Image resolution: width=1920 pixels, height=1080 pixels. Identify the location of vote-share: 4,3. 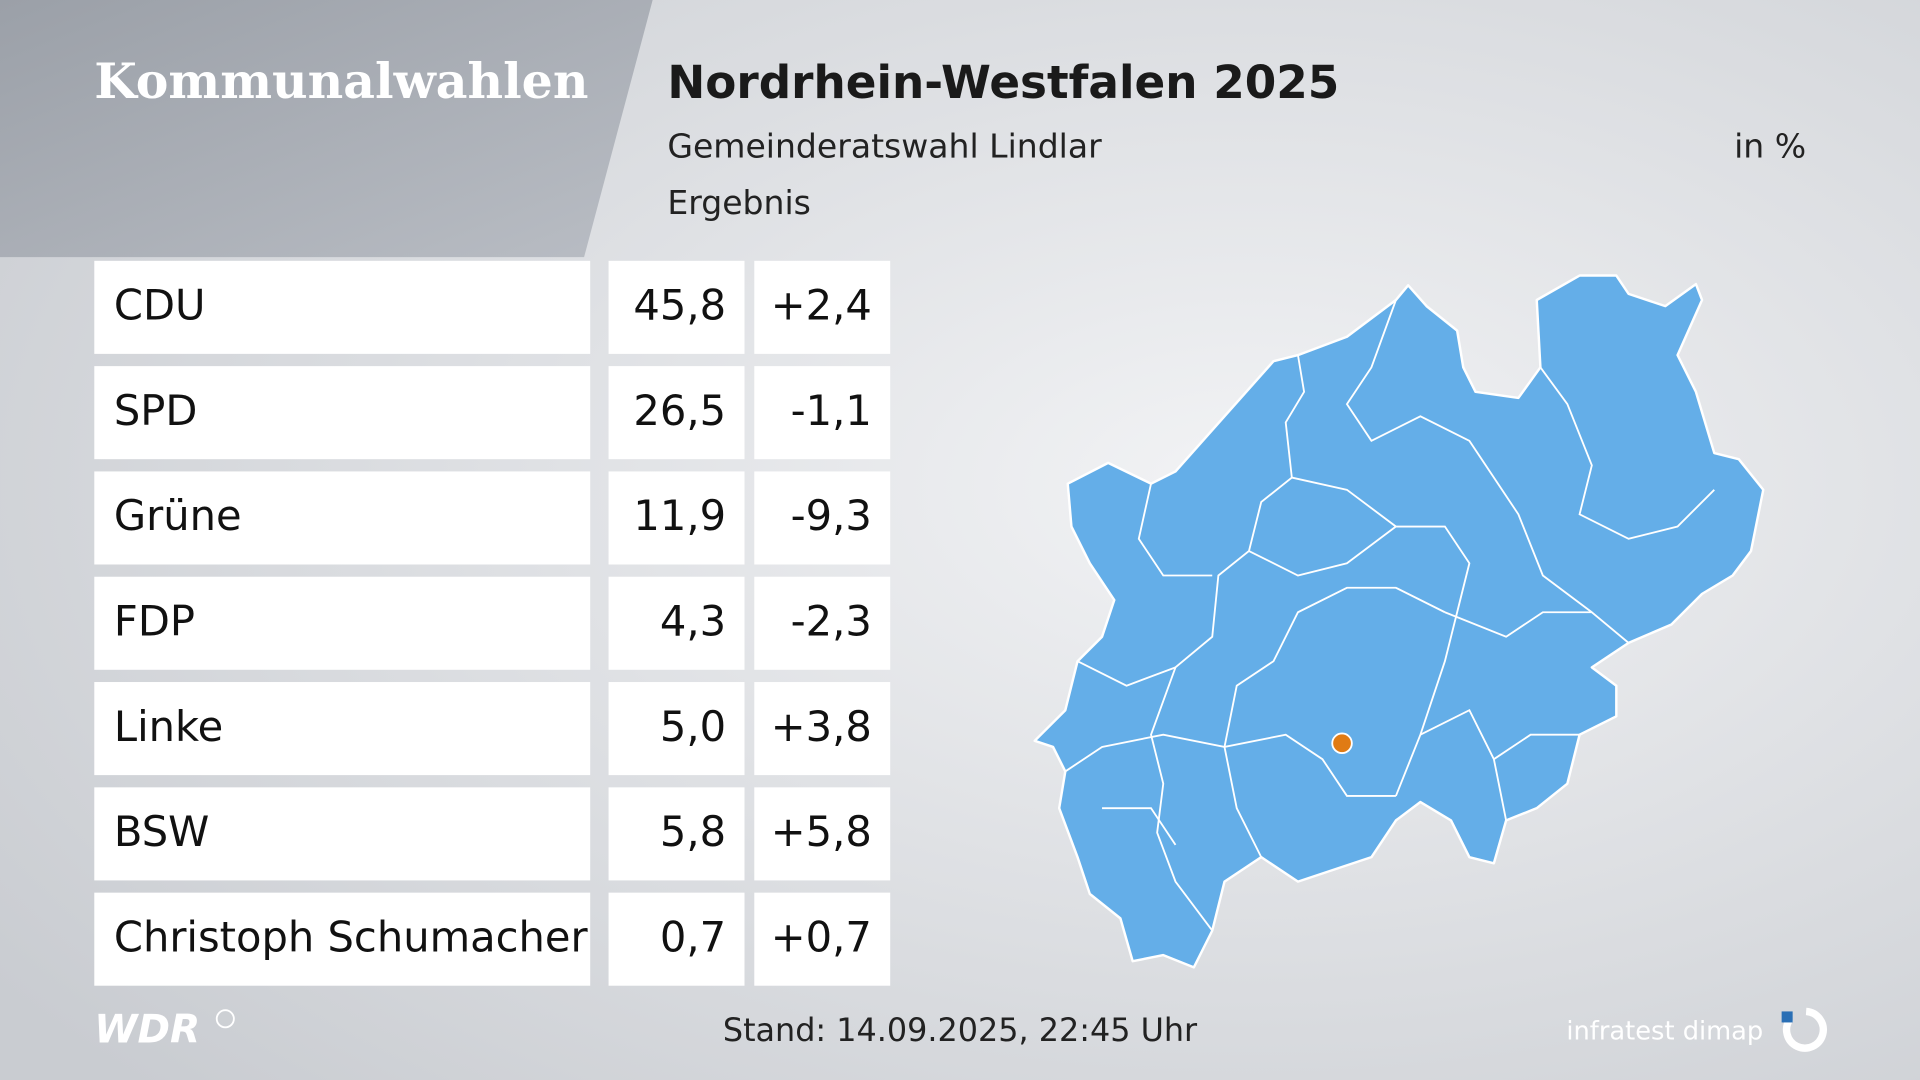
(693, 620).